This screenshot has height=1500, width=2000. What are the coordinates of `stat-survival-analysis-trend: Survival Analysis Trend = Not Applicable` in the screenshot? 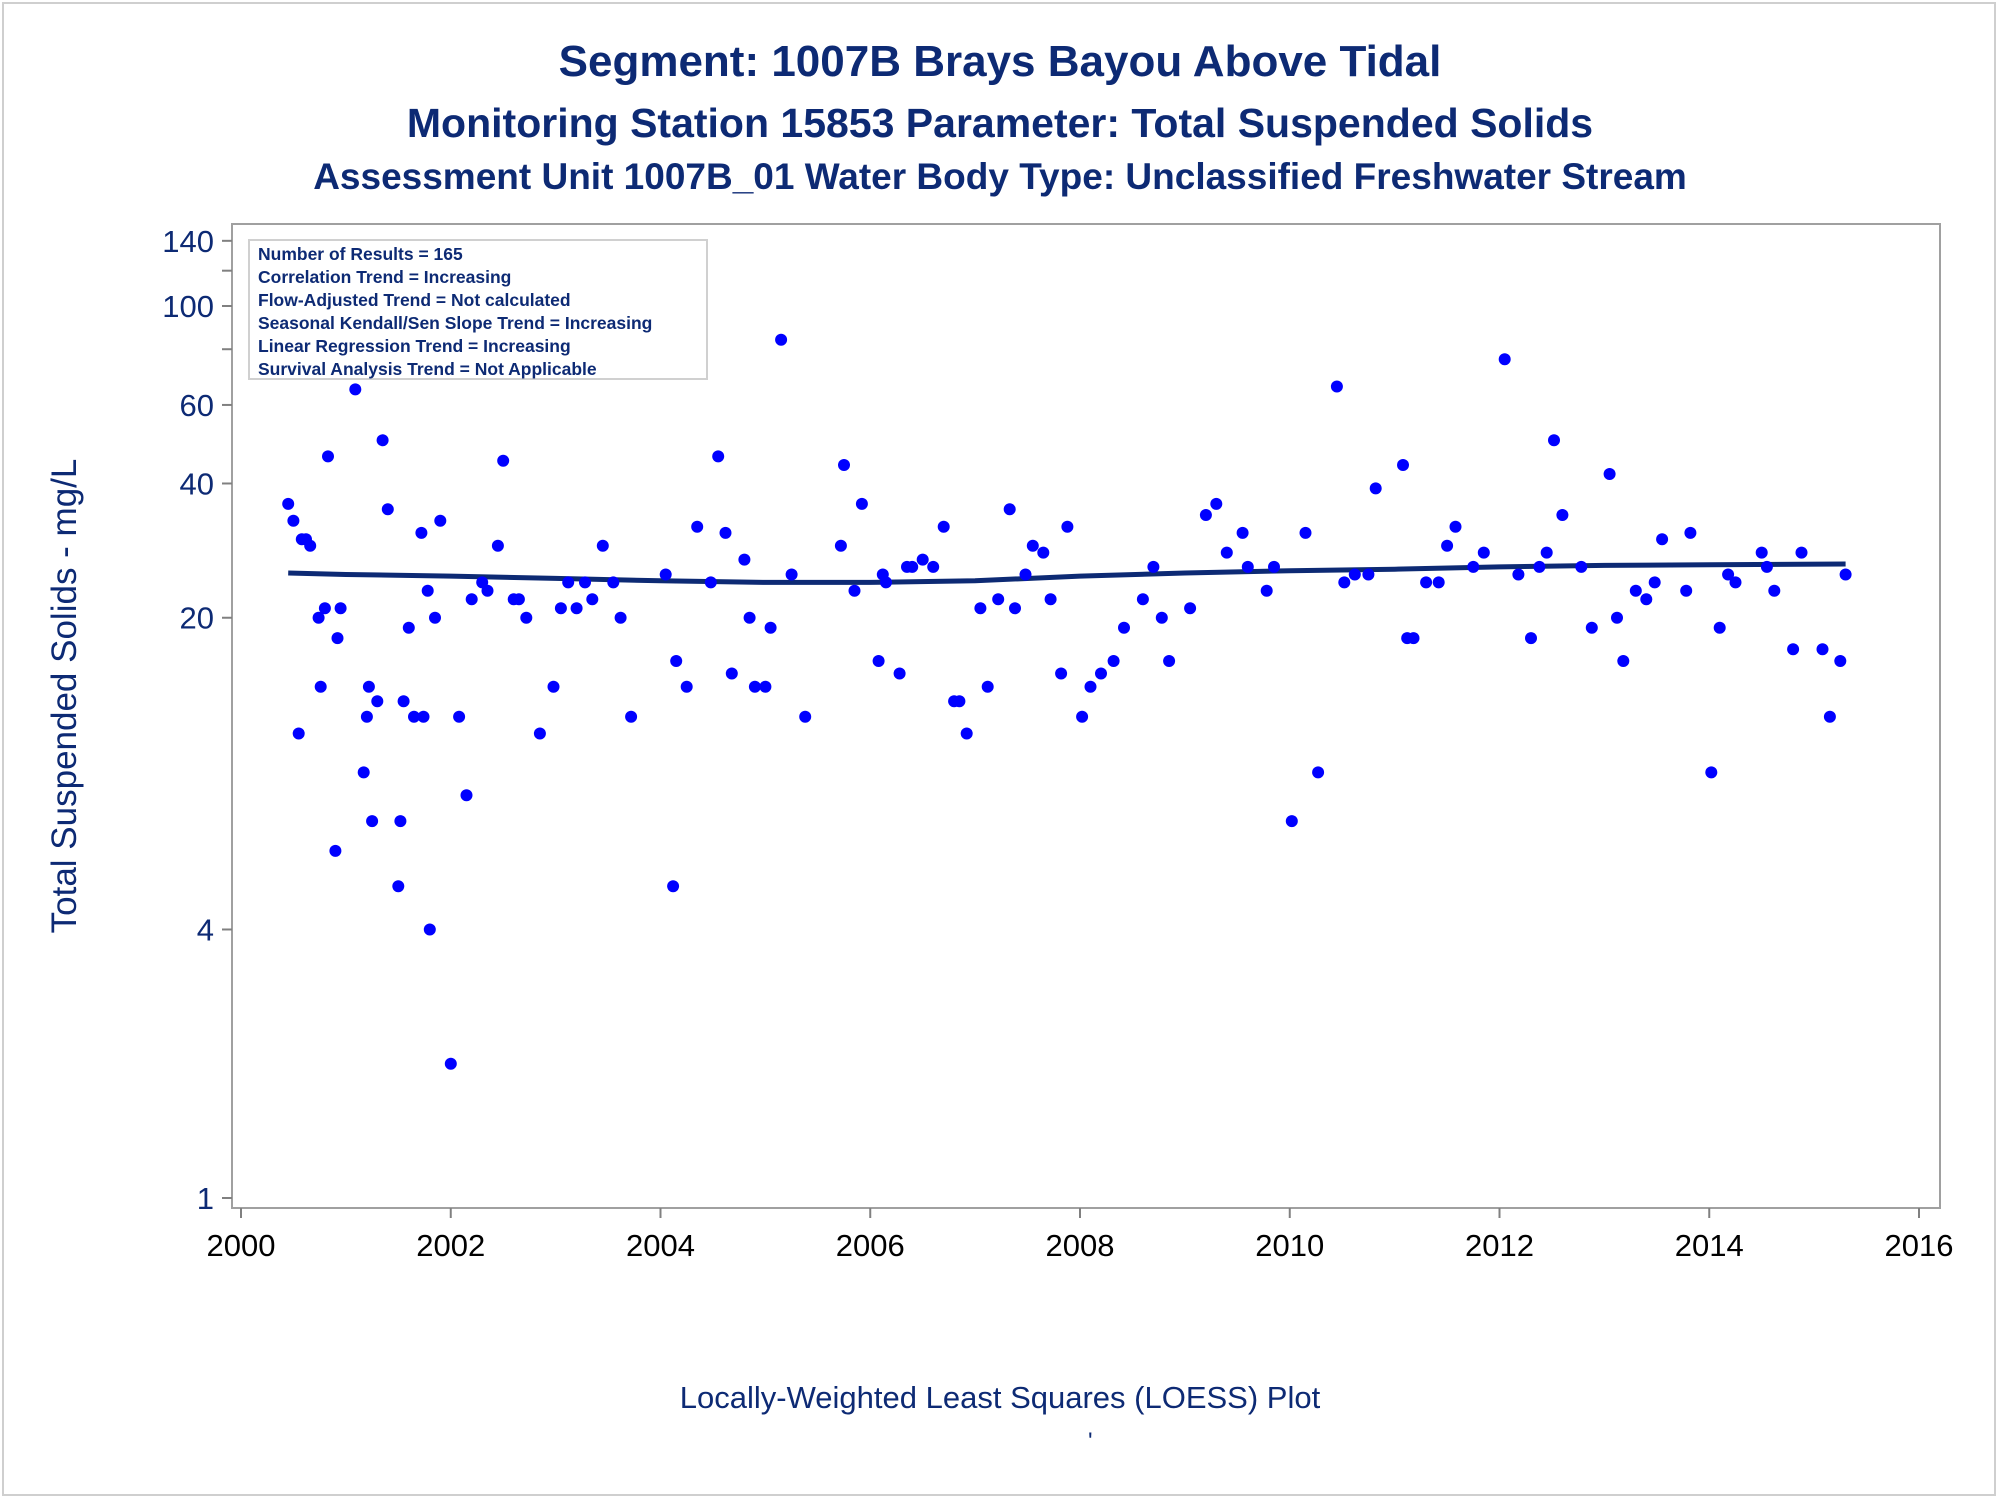 It's located at (427, 369).